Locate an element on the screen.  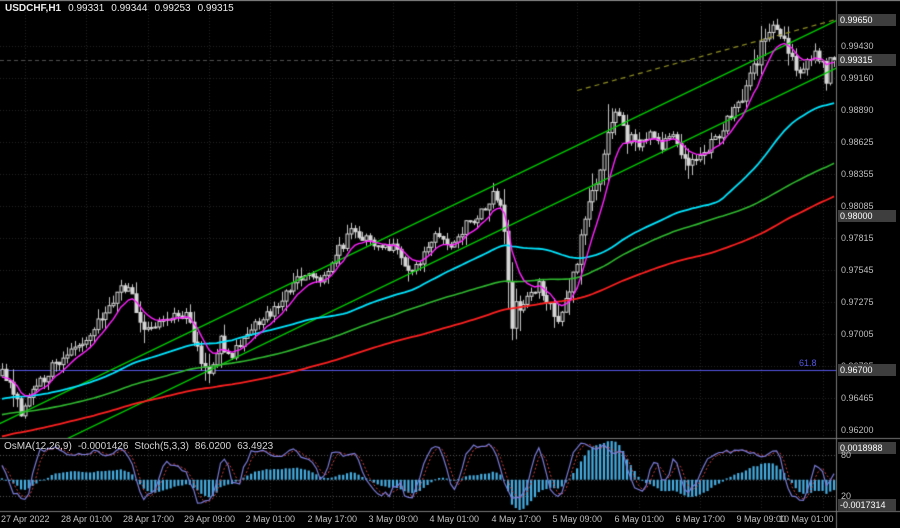
stoch-level-20-label: 20 is located at coordinates (846, 496).